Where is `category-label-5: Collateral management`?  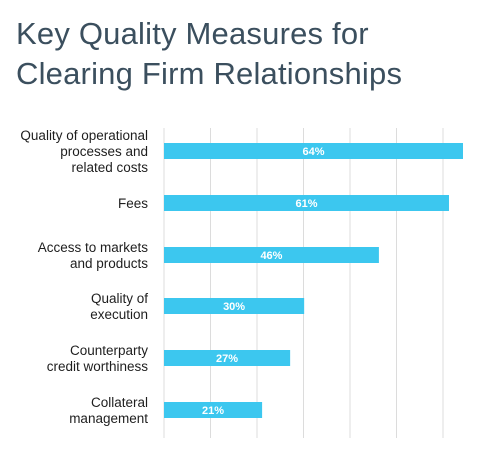
category-label-5: Collateral management is located at coordinates (108, 410).